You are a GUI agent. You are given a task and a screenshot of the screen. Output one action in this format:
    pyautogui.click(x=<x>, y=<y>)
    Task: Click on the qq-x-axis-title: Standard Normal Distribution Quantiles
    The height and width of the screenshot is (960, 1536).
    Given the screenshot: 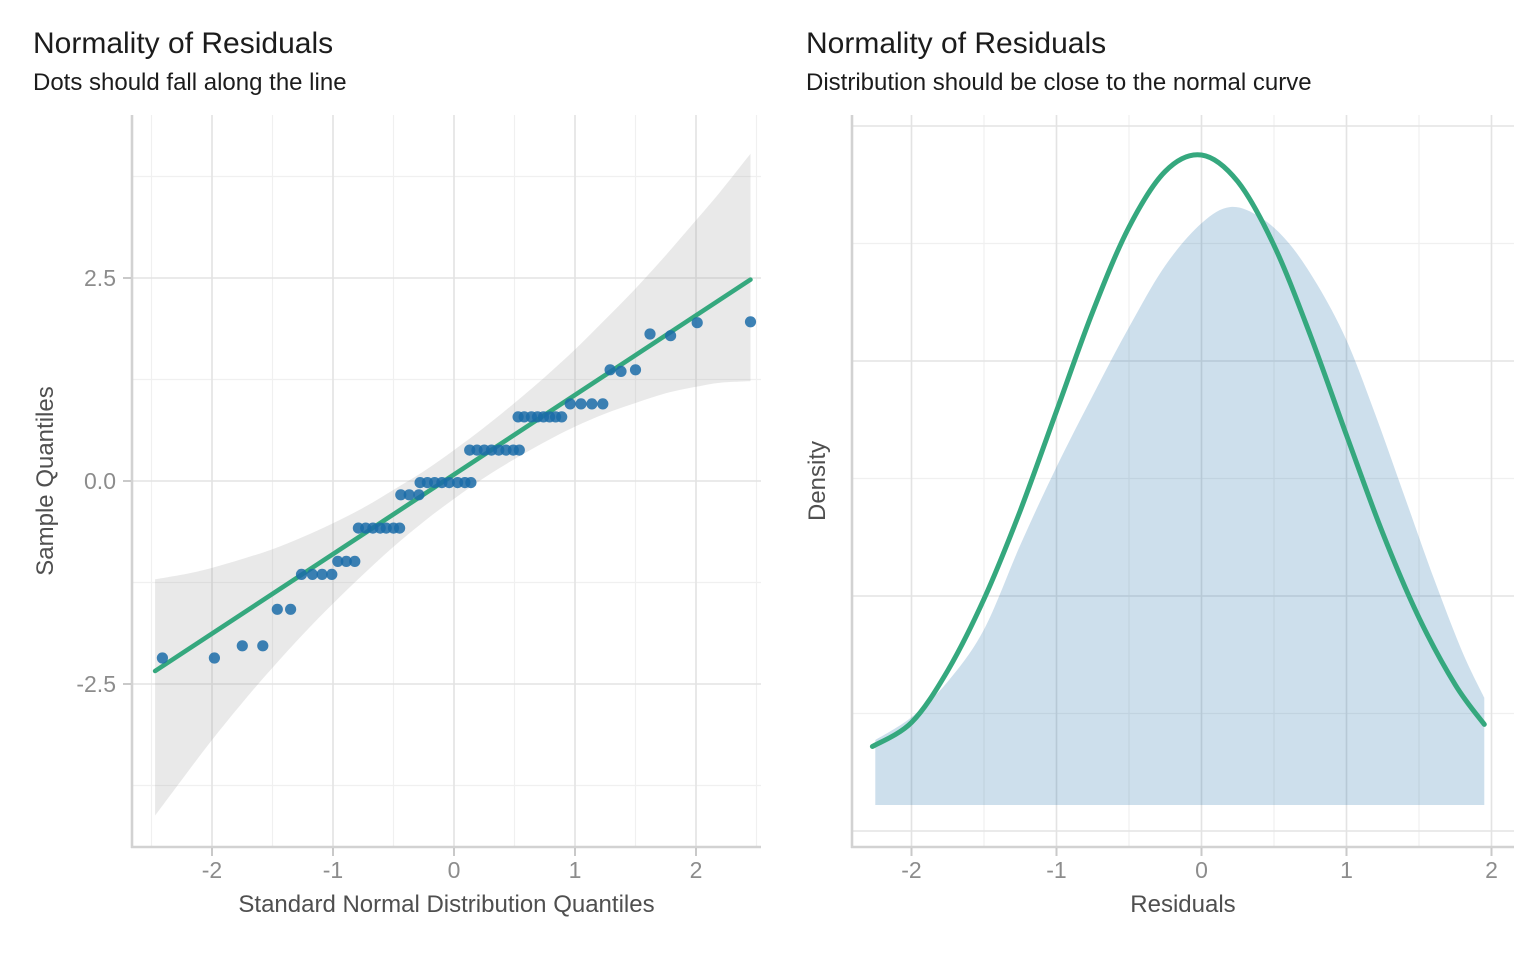 What is the action you would take?
    pyautogui.click(x=446, y=904)
    